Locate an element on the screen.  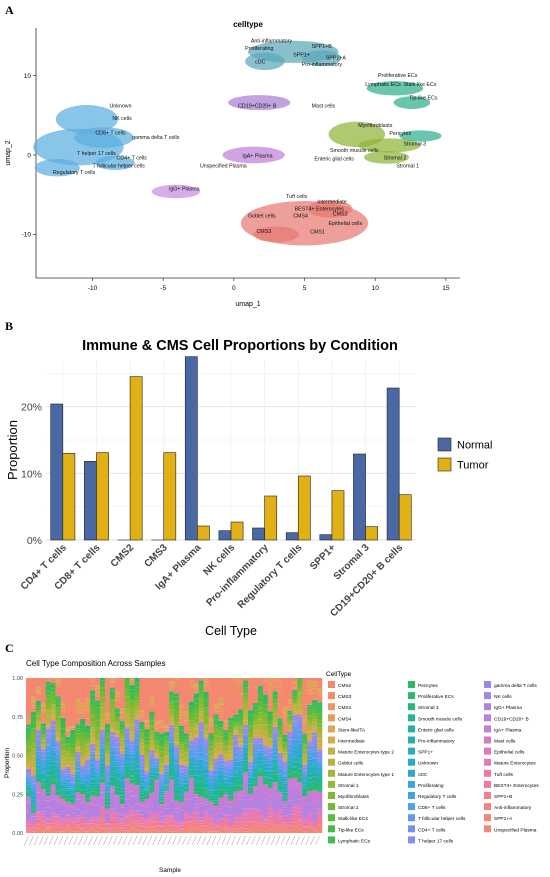
umap-cluster-label: Epithelial cells is located at coordinates (346, 224).